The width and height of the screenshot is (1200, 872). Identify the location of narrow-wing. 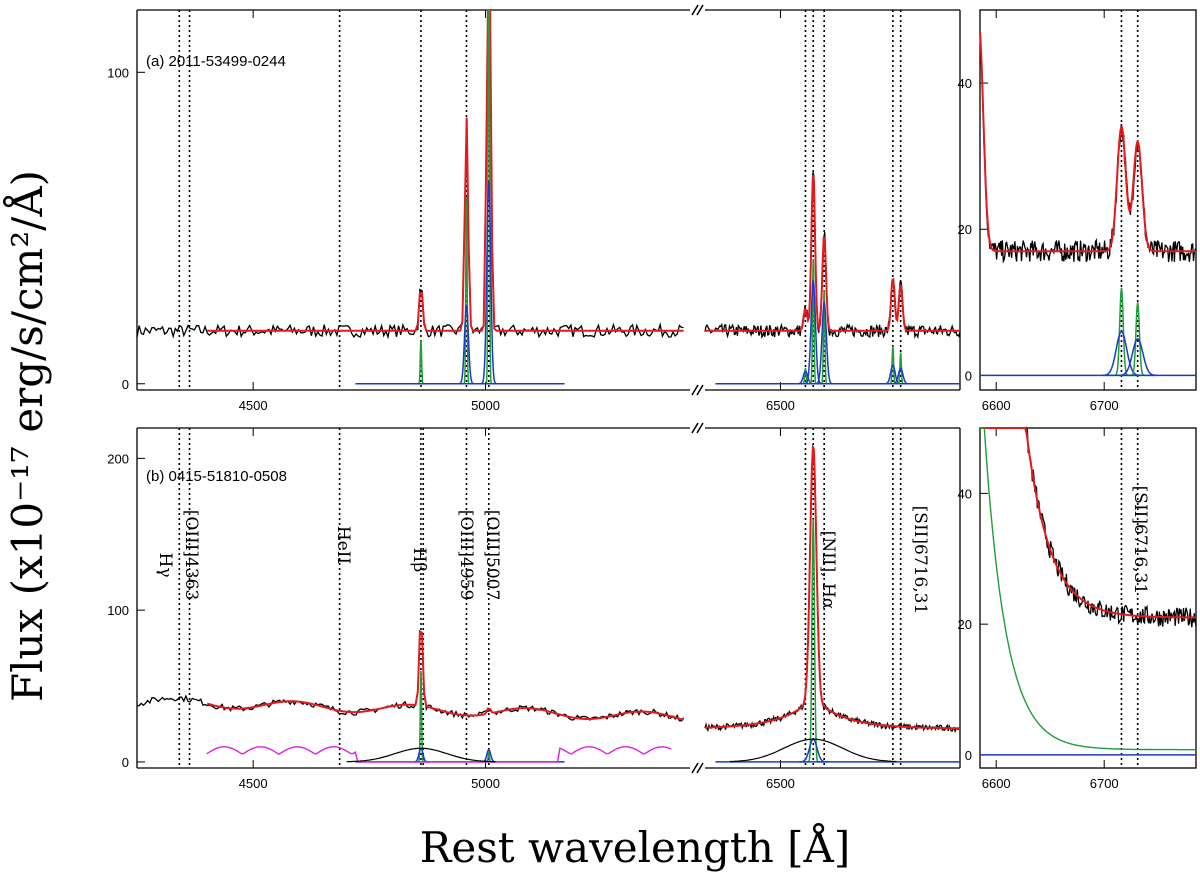
(1088, 589).